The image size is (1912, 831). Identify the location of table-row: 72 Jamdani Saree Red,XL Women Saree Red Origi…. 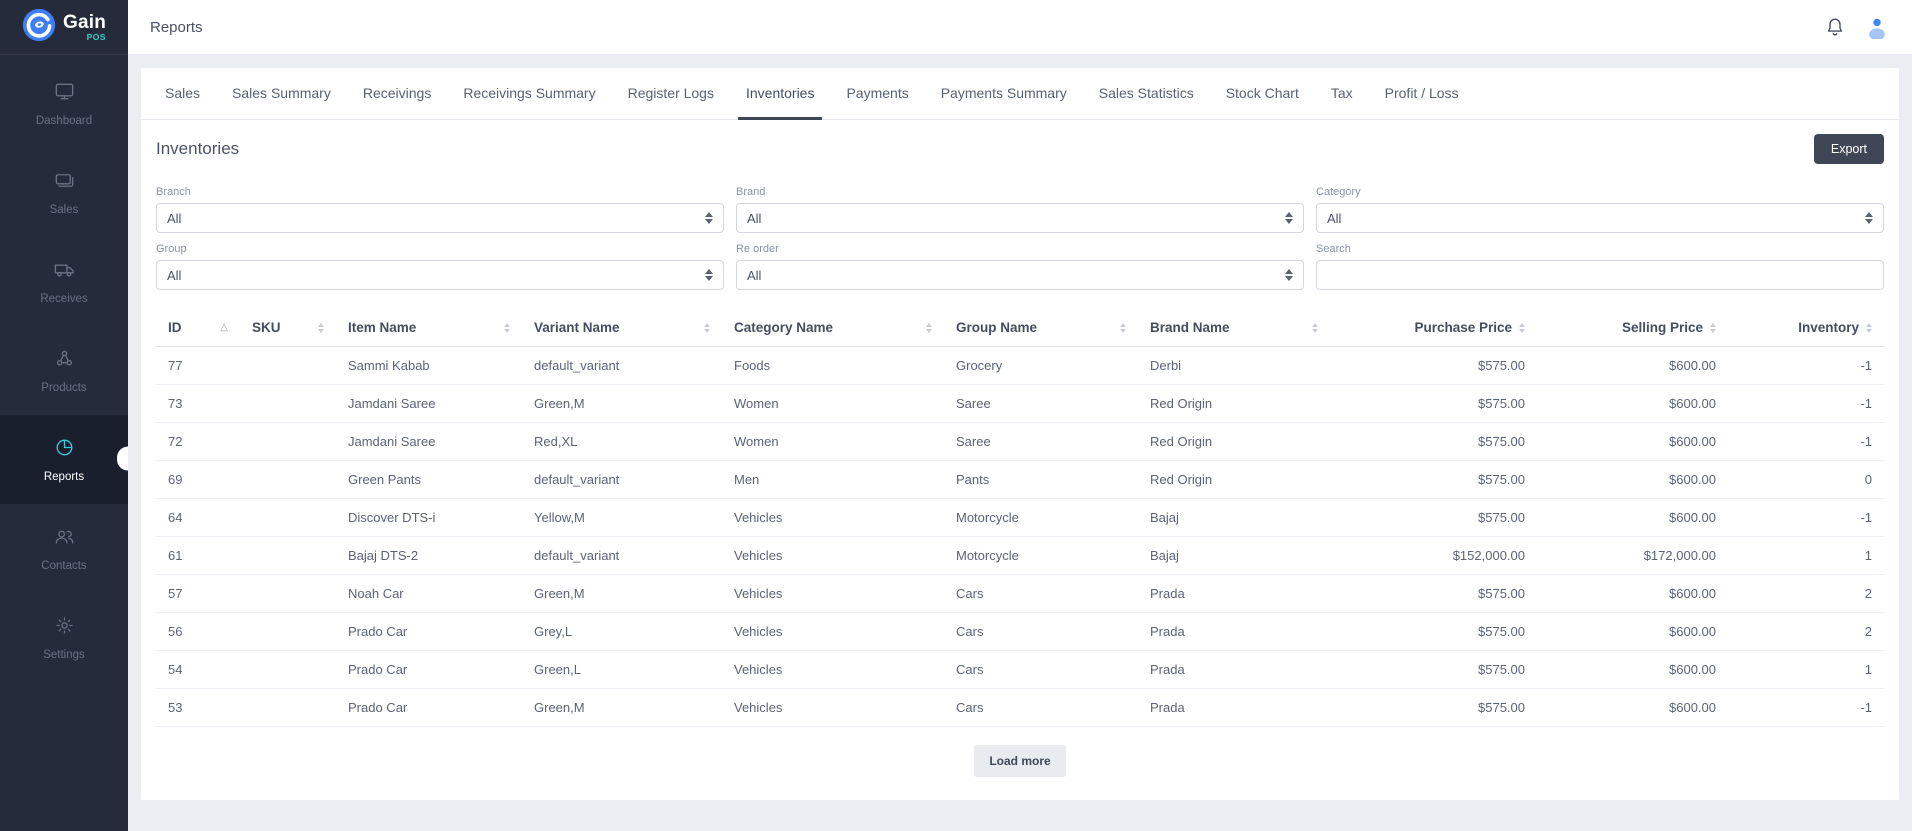
(1020, 441).